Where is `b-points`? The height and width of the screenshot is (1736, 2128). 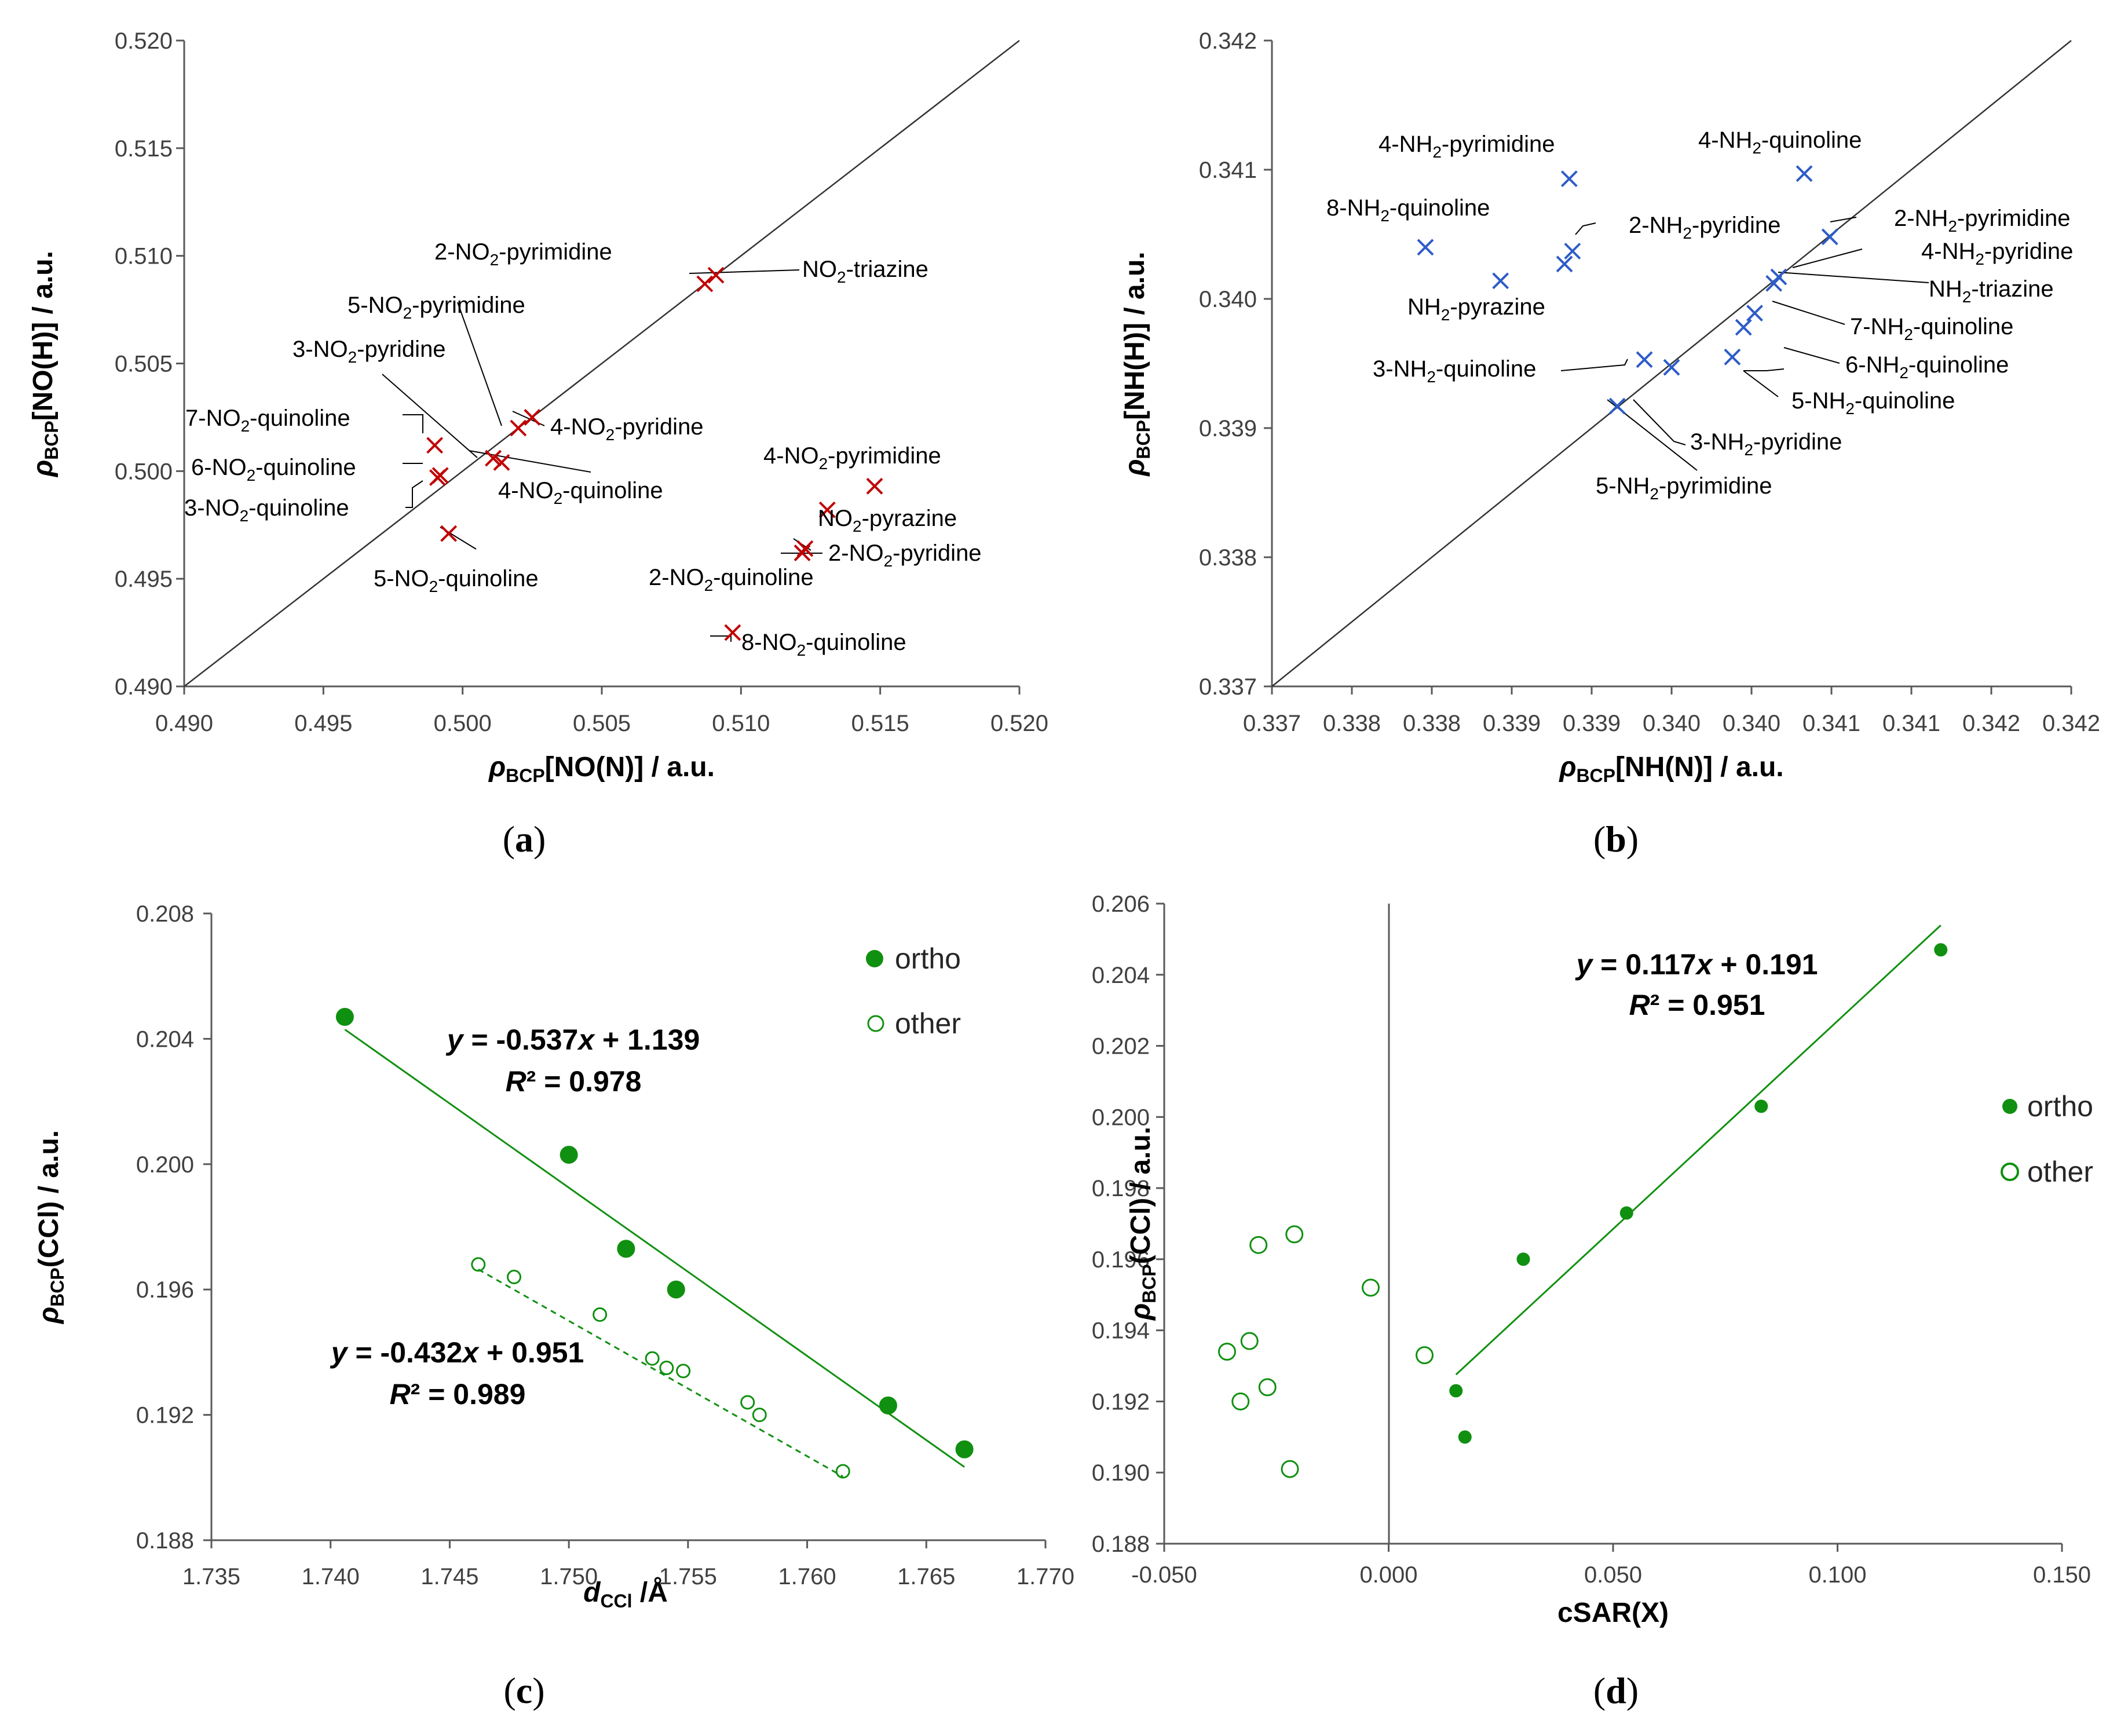
b-points is located at coordinates (1627, 290).